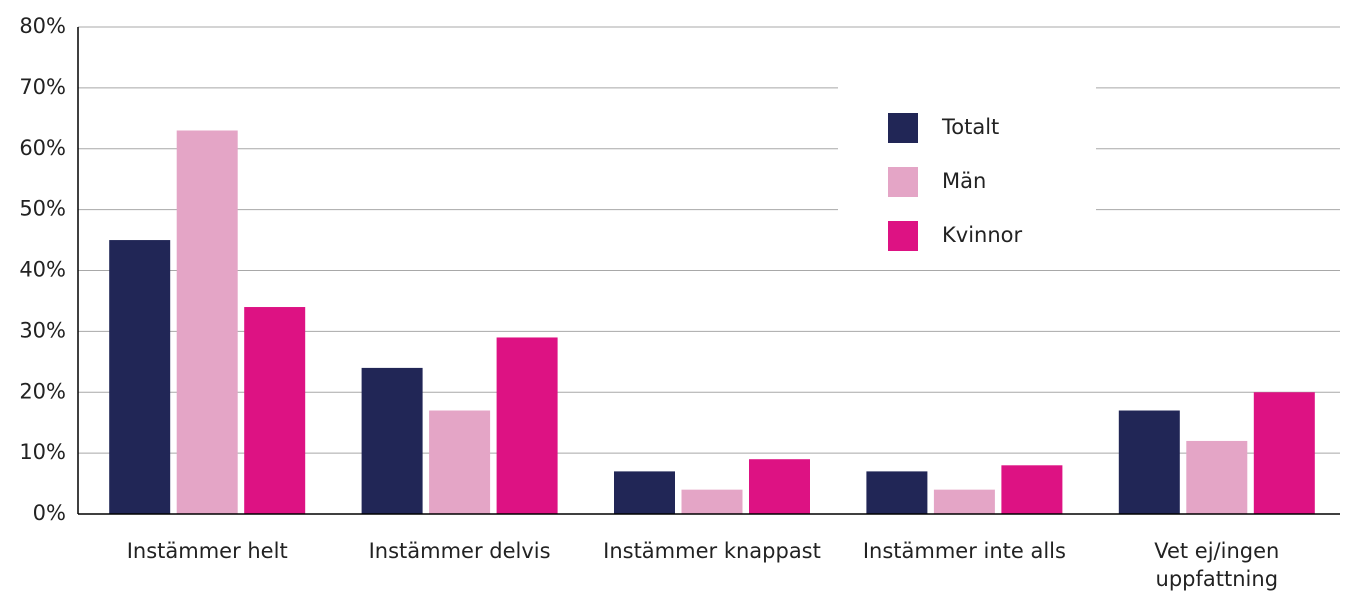 The image size is (1350, 594). What do you see at coordinates (42, 391) in the screenshot?
I see `y-tick-label: 20%` at bounding box center [42, 391].